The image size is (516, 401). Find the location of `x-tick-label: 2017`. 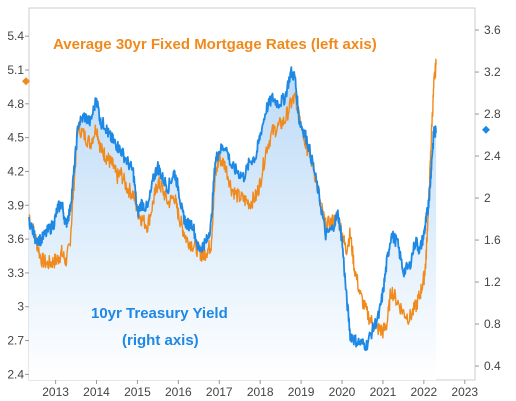

x-tick-label: 2017 is located at coordinates (219, 392).